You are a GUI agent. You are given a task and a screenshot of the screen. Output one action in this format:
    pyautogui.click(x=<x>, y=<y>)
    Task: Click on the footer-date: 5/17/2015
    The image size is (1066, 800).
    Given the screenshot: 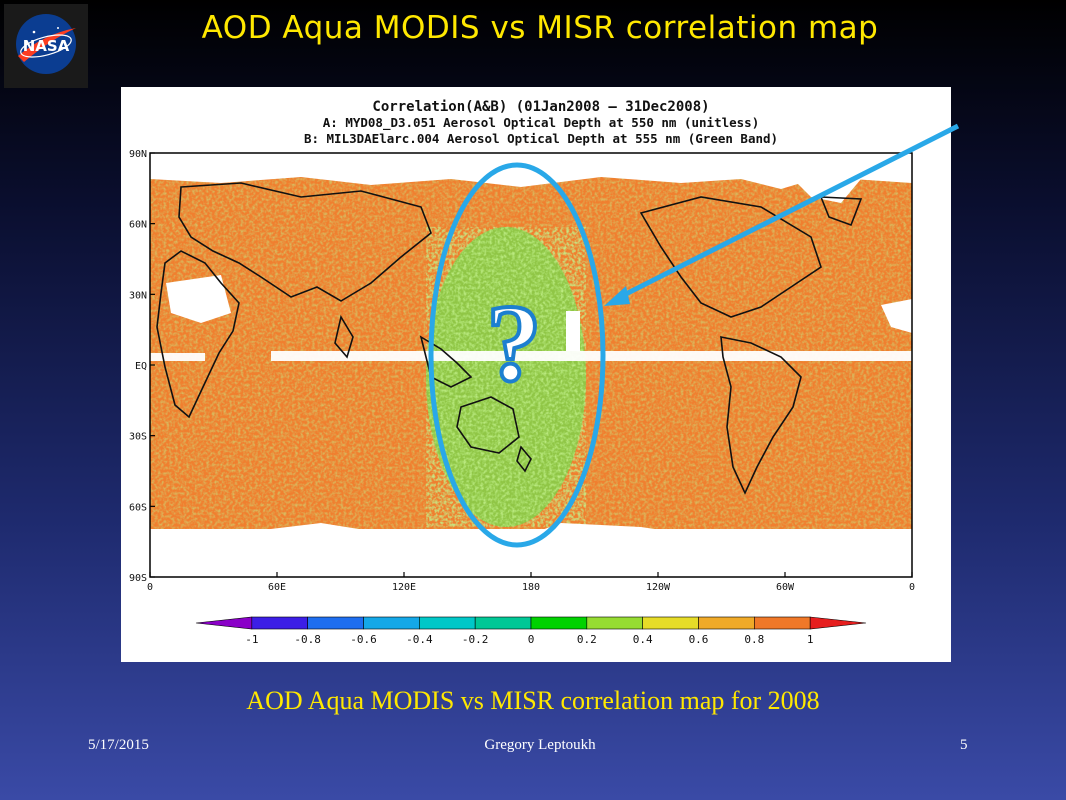 What is the action you would take?
    pyautogui.click(x=118, y=745)
    